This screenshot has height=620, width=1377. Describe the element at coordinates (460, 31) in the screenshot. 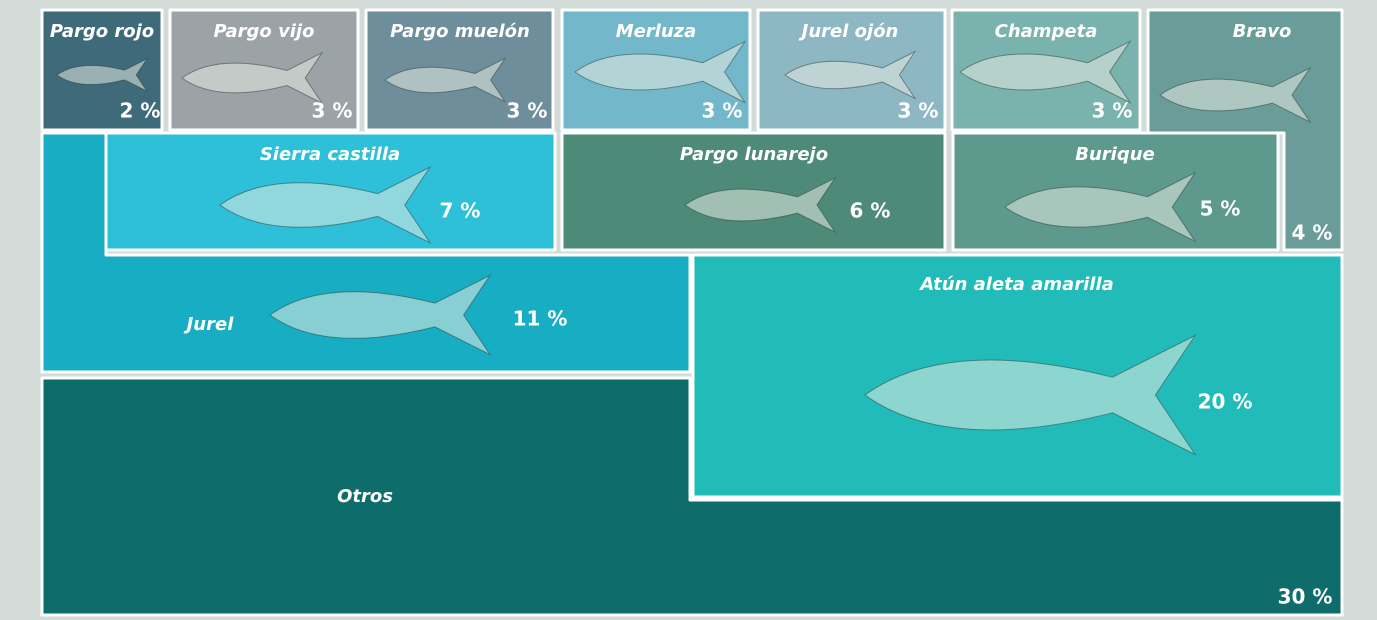

I see `tile-name: Pargo muelón` at that location.